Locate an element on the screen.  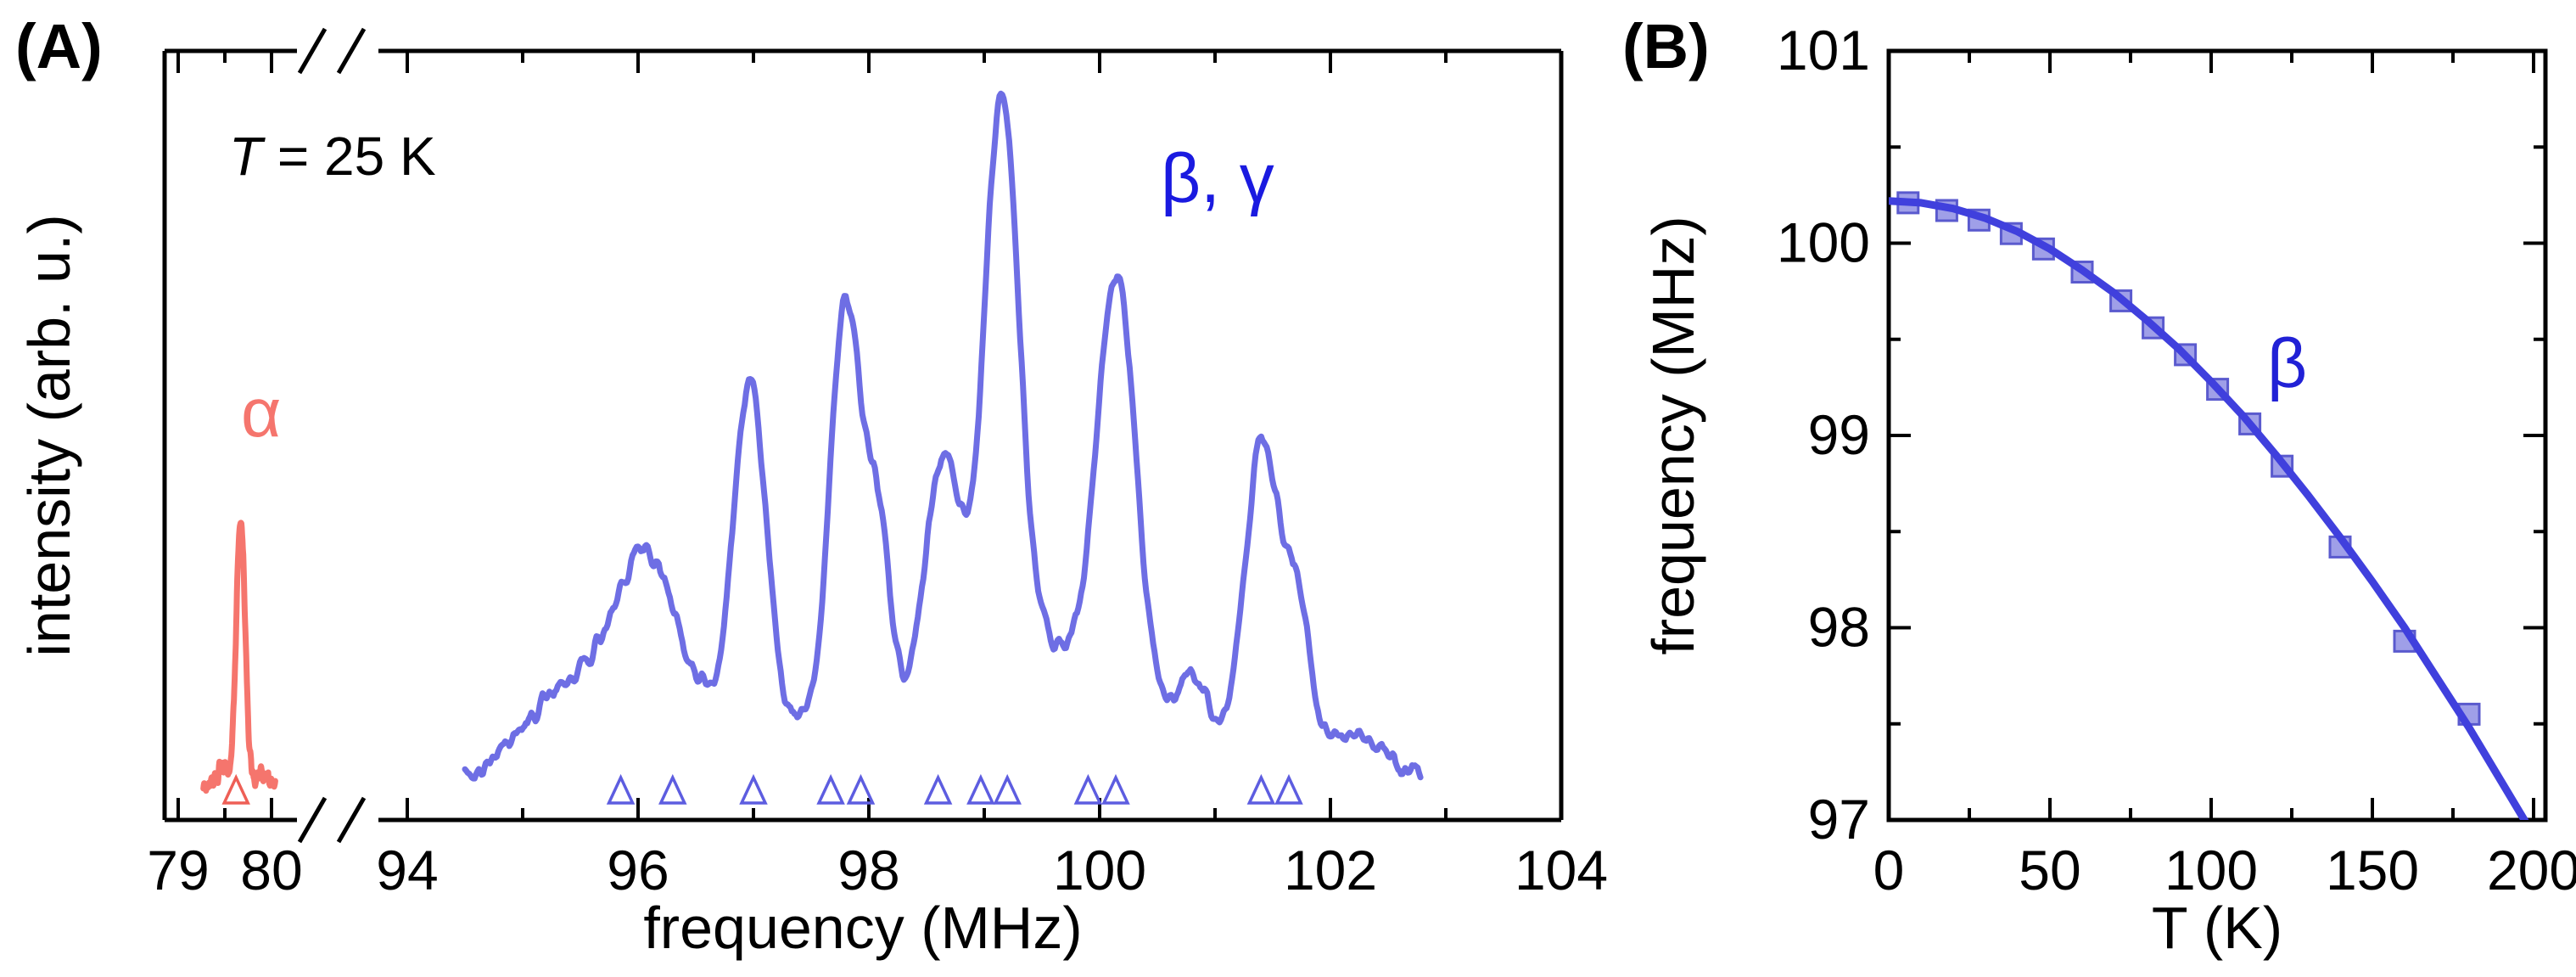
x-tick-label: 104 is located at coordinates (1561, 870).